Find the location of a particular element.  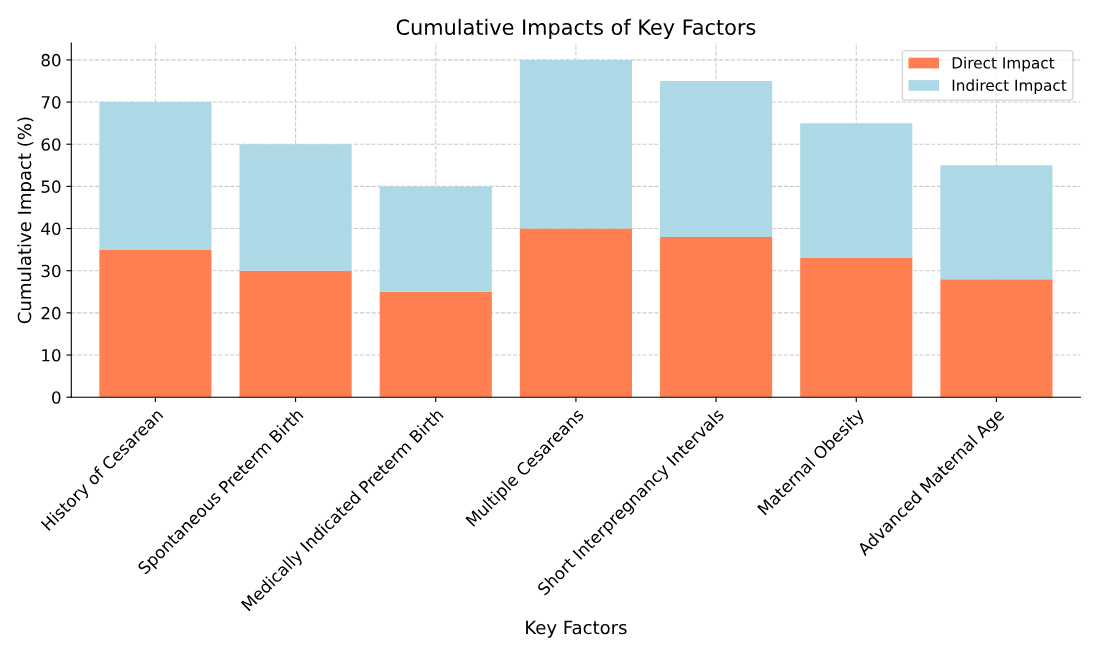

x-axis-title: Key Factors is located at coordinates (576, 629).